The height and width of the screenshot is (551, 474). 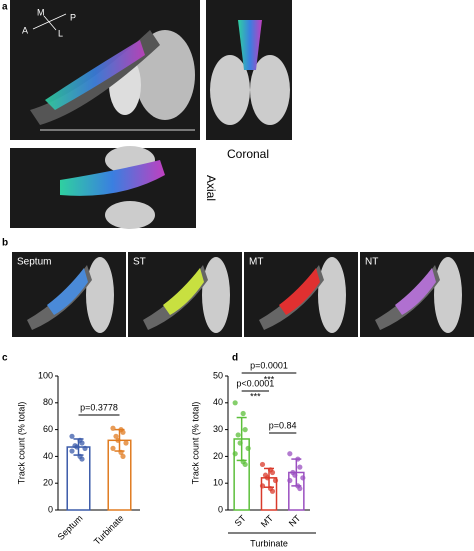 What do you see at coordinates (41, 12) in the screenshot?
I see `orientation-label: M` at bounding box center [41, 12].